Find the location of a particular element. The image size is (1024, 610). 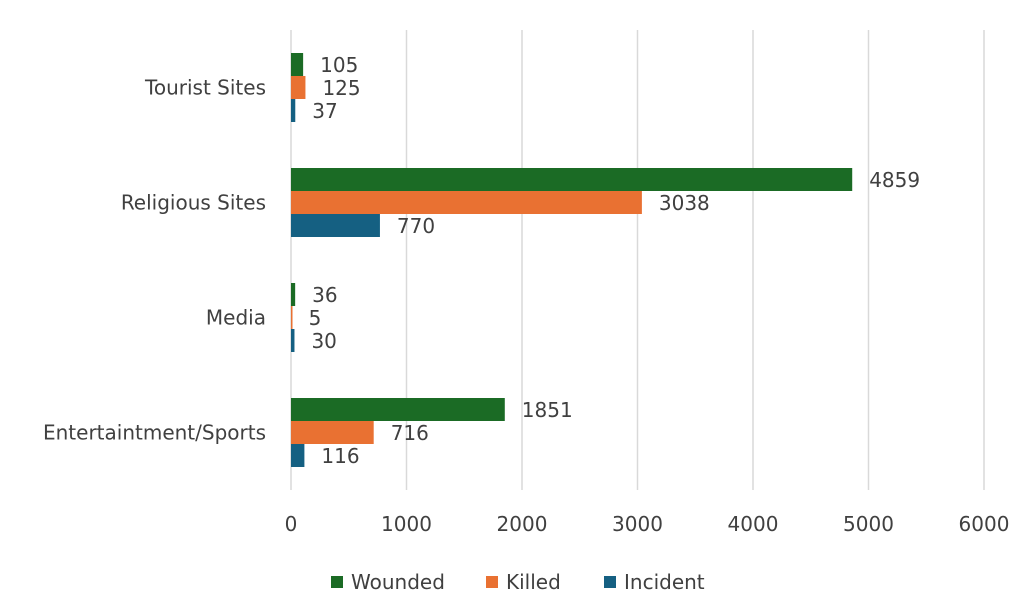

x-tick-label: 1000 is located at coordinates (406, 524).